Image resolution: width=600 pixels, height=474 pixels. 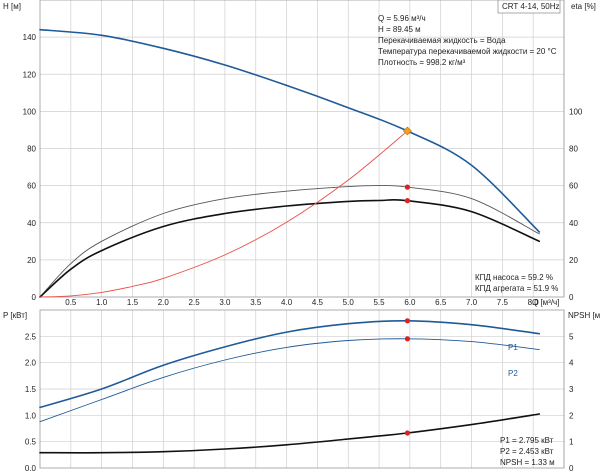 What do you see at coordinates (472, 302) in the screenshot?
I see `x-tick-label: 7.0` at bounding box center [472, 302].